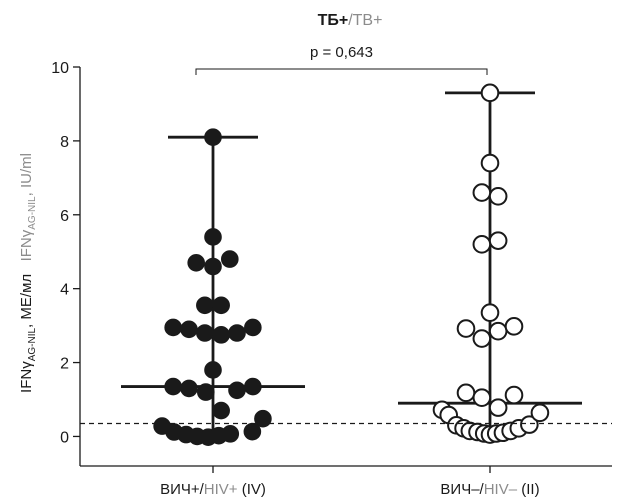 This screenshot has height=501, width=624. Describe the element at coordinates (26, 174) in the screenshot. I see `y-axis-label-en-suffix: , IU/ml` at that location.